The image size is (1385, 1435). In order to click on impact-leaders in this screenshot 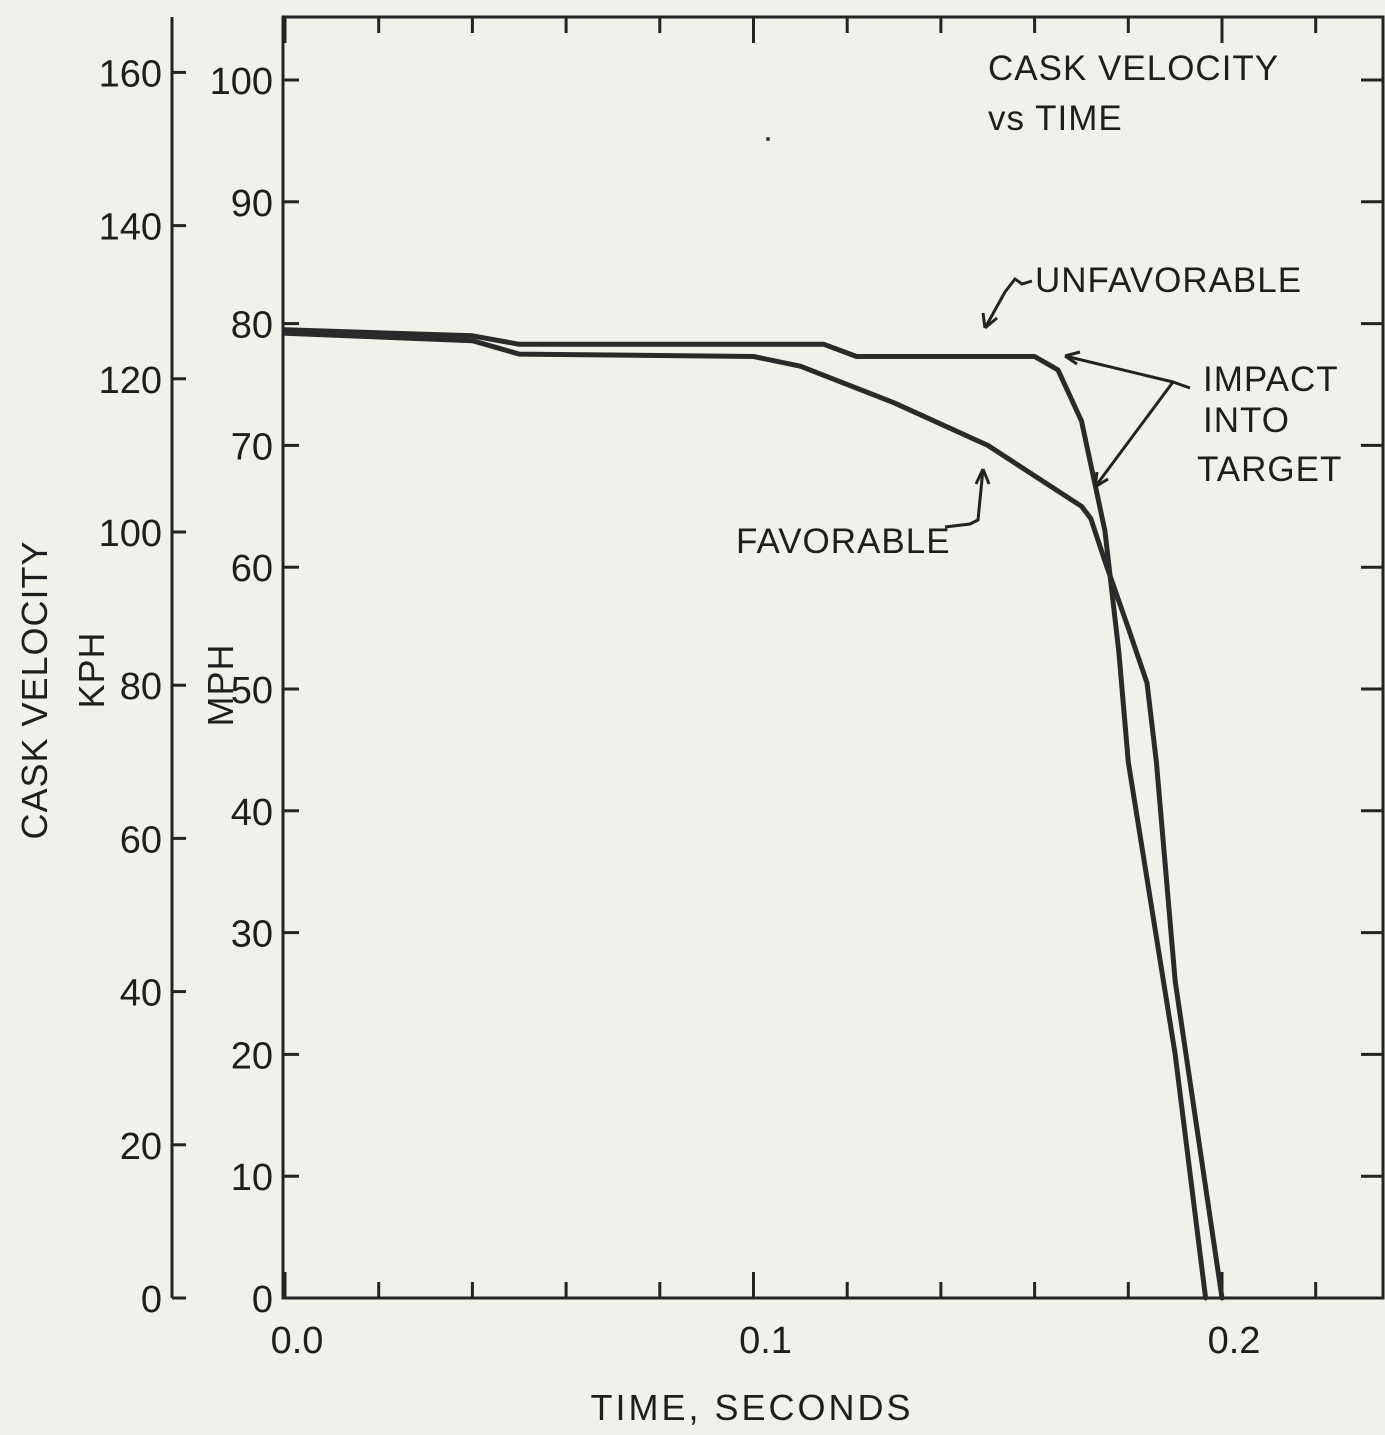, I will do `click(1127, 419)`.